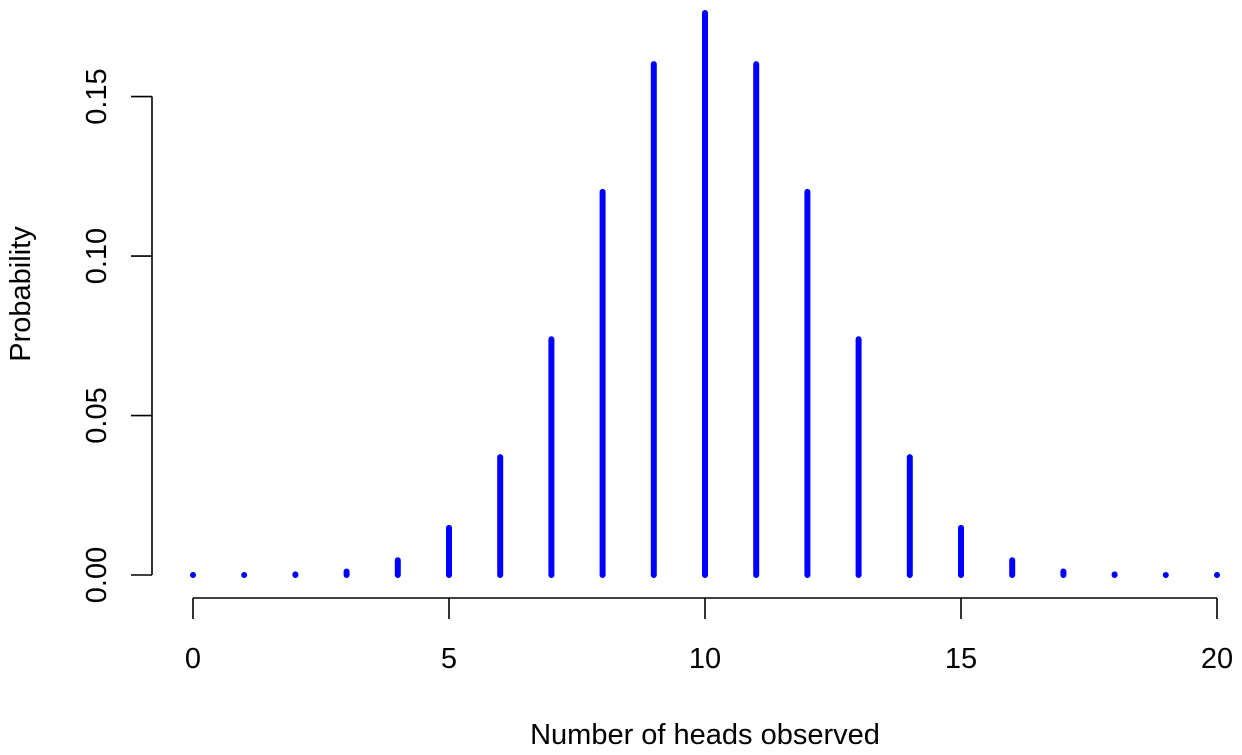 This screenshot has height=755, width=1242. Describe the element at coordinates (21, 294) in the screenshot. I see `y-axis-title: Probability` at that location.